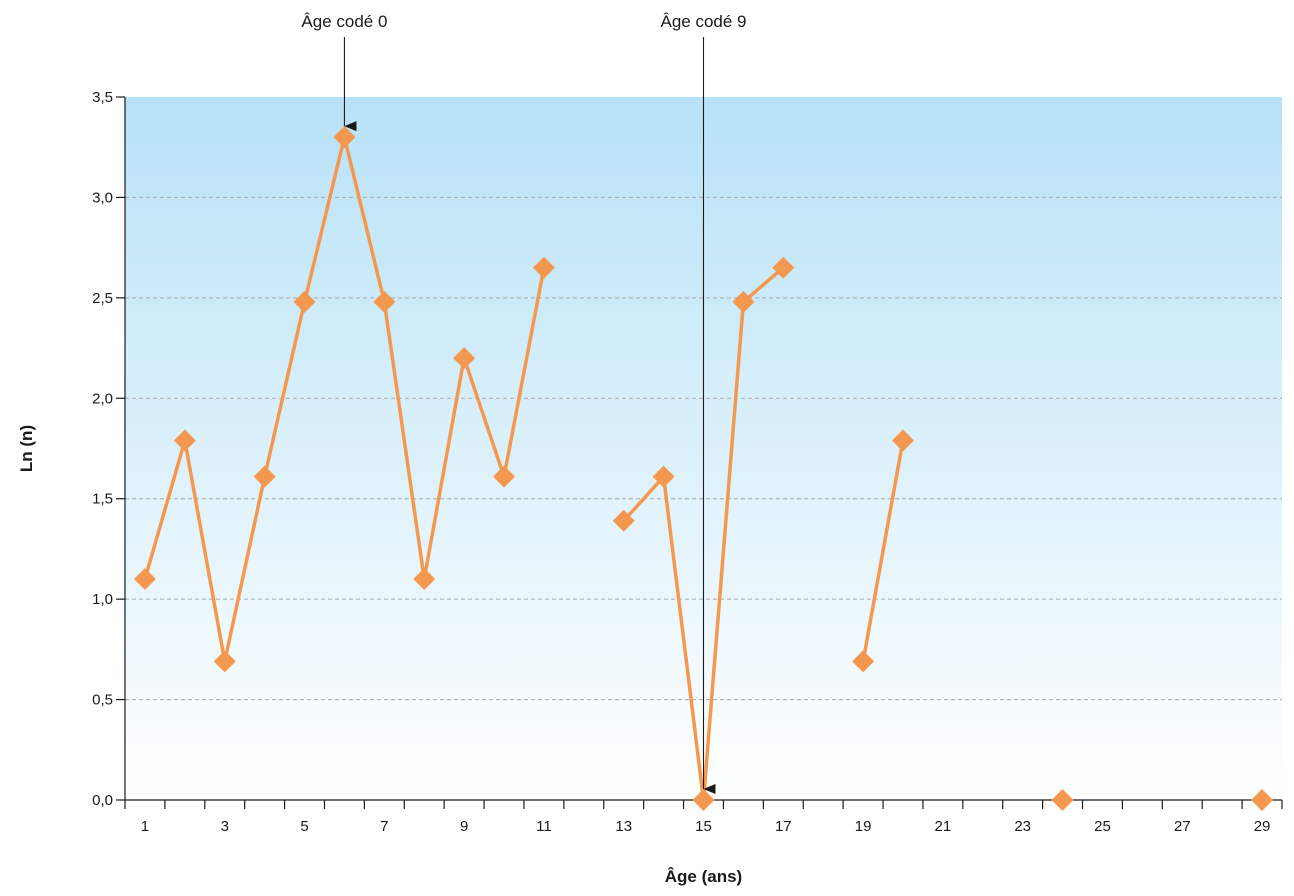  I want to click on y-tick-label: 1,5, so click(102, 499).